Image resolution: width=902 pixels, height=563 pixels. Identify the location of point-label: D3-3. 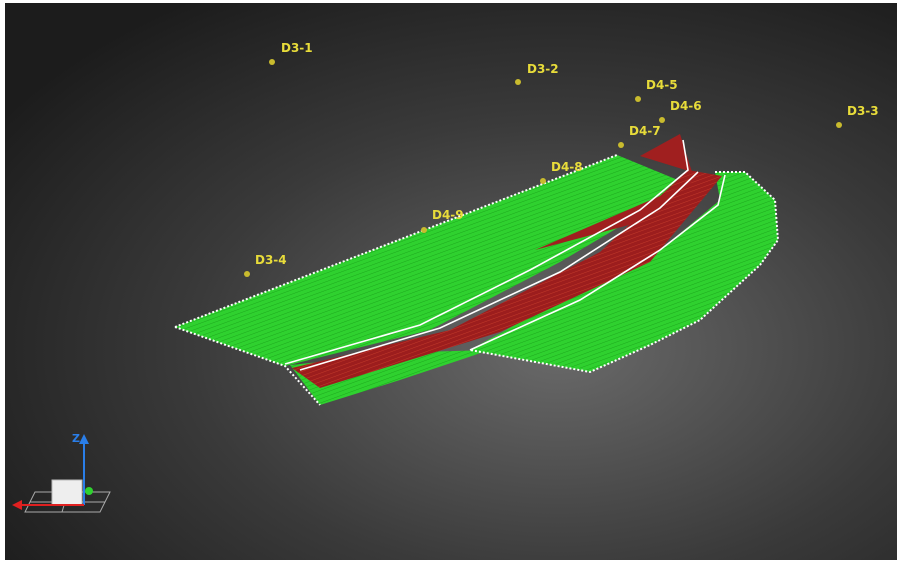
(863, 111).